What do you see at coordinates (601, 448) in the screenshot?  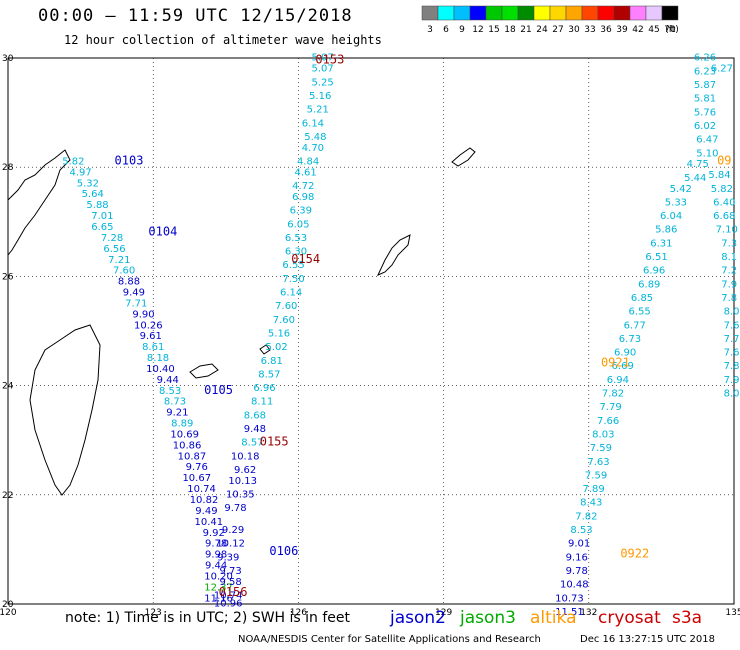 I see `wave-height-value: 7.59` at bounding box center [601, 448].